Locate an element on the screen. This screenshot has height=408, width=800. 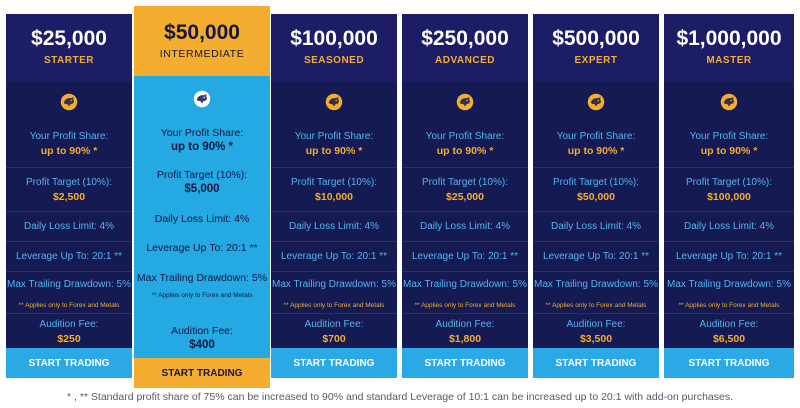
plan-tier: SEASONED is located at coordinates (334, 60).